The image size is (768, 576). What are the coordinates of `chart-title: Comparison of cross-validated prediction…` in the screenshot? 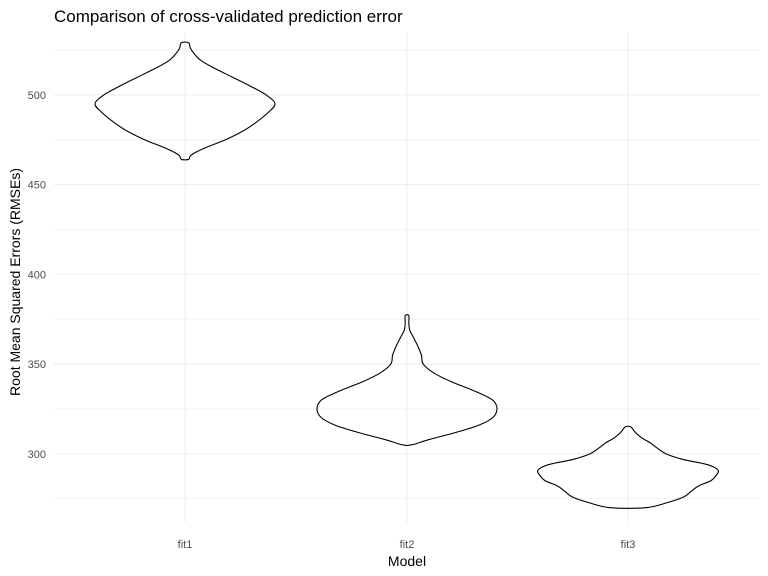 It's located at (228, 16).